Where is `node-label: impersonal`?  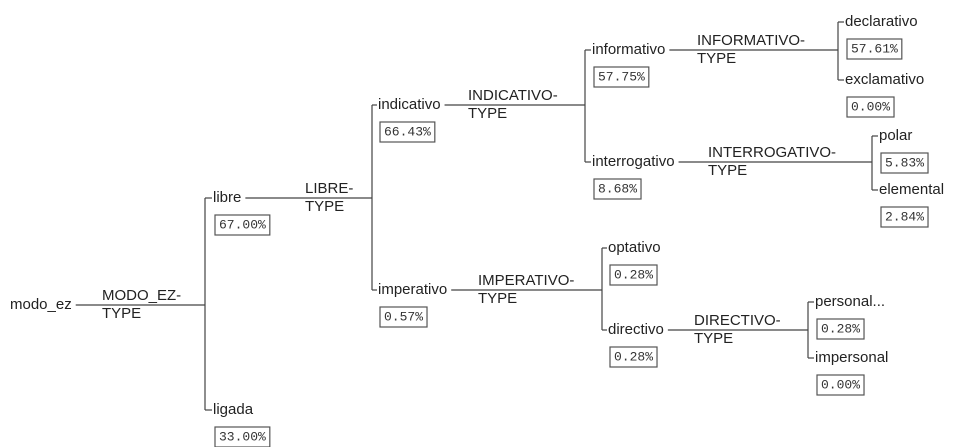
node-label: impersonal is located at coordinates (851, 357).